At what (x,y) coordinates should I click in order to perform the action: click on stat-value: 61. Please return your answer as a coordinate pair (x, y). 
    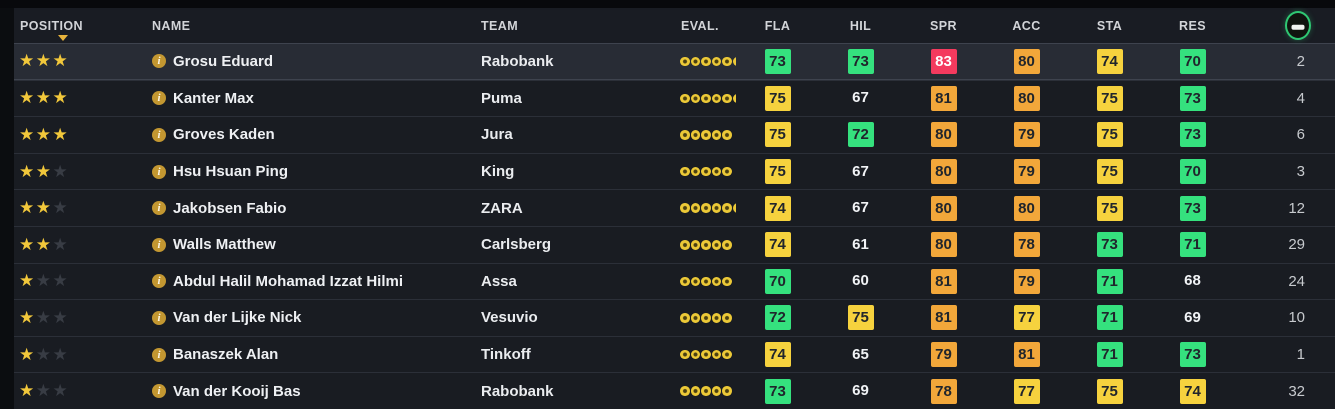
    Looking at the image, I should click on (860, 244).